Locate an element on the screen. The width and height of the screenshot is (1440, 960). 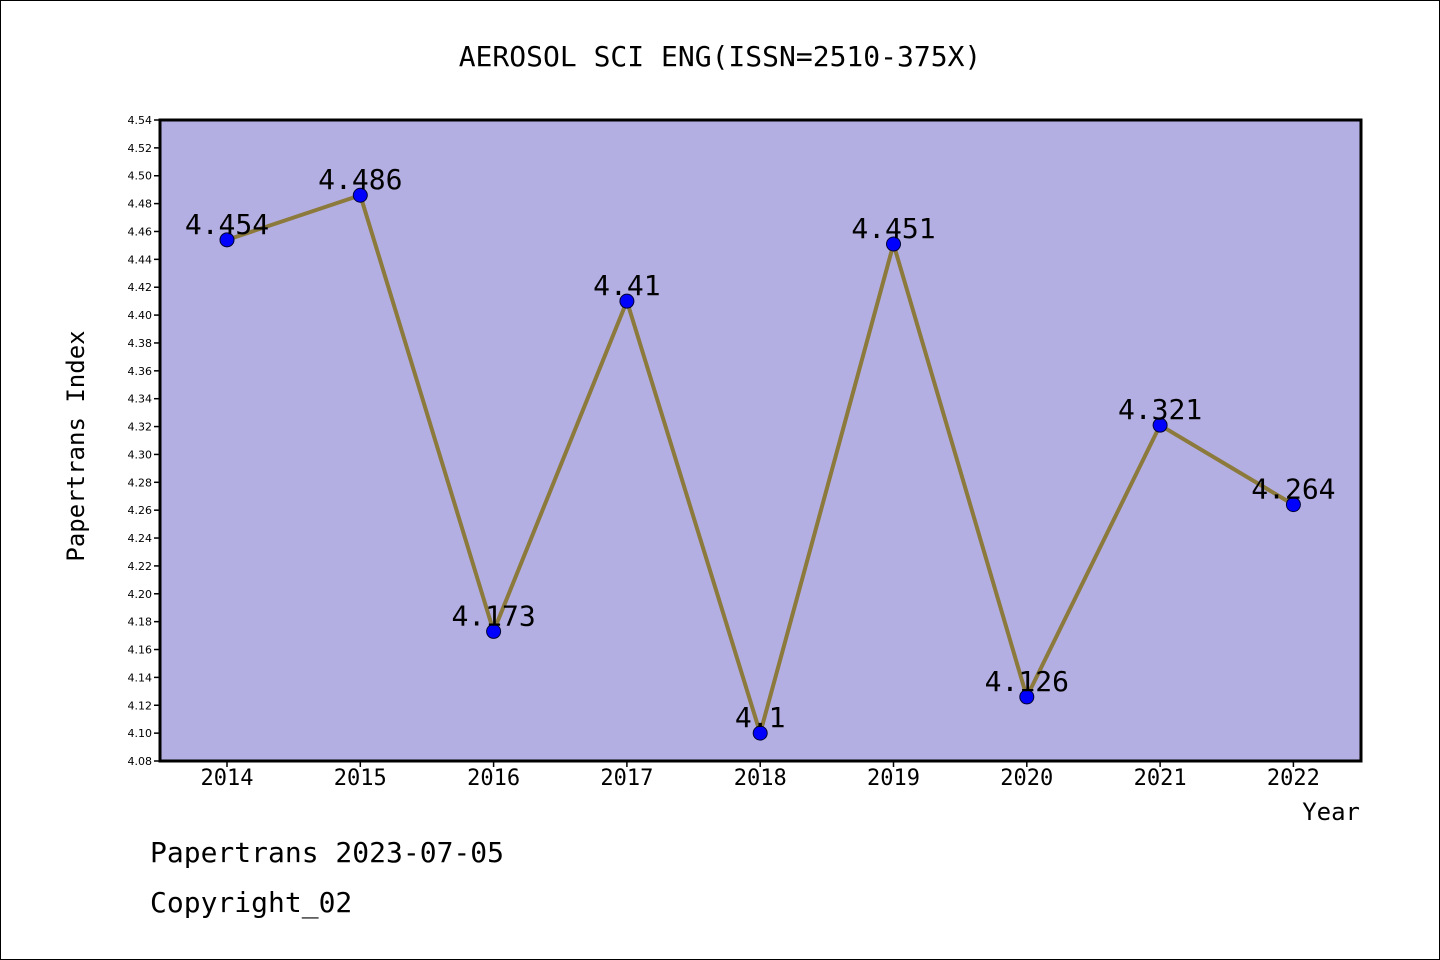
data-label: 4.321 is located at coordinates (1160, 409).